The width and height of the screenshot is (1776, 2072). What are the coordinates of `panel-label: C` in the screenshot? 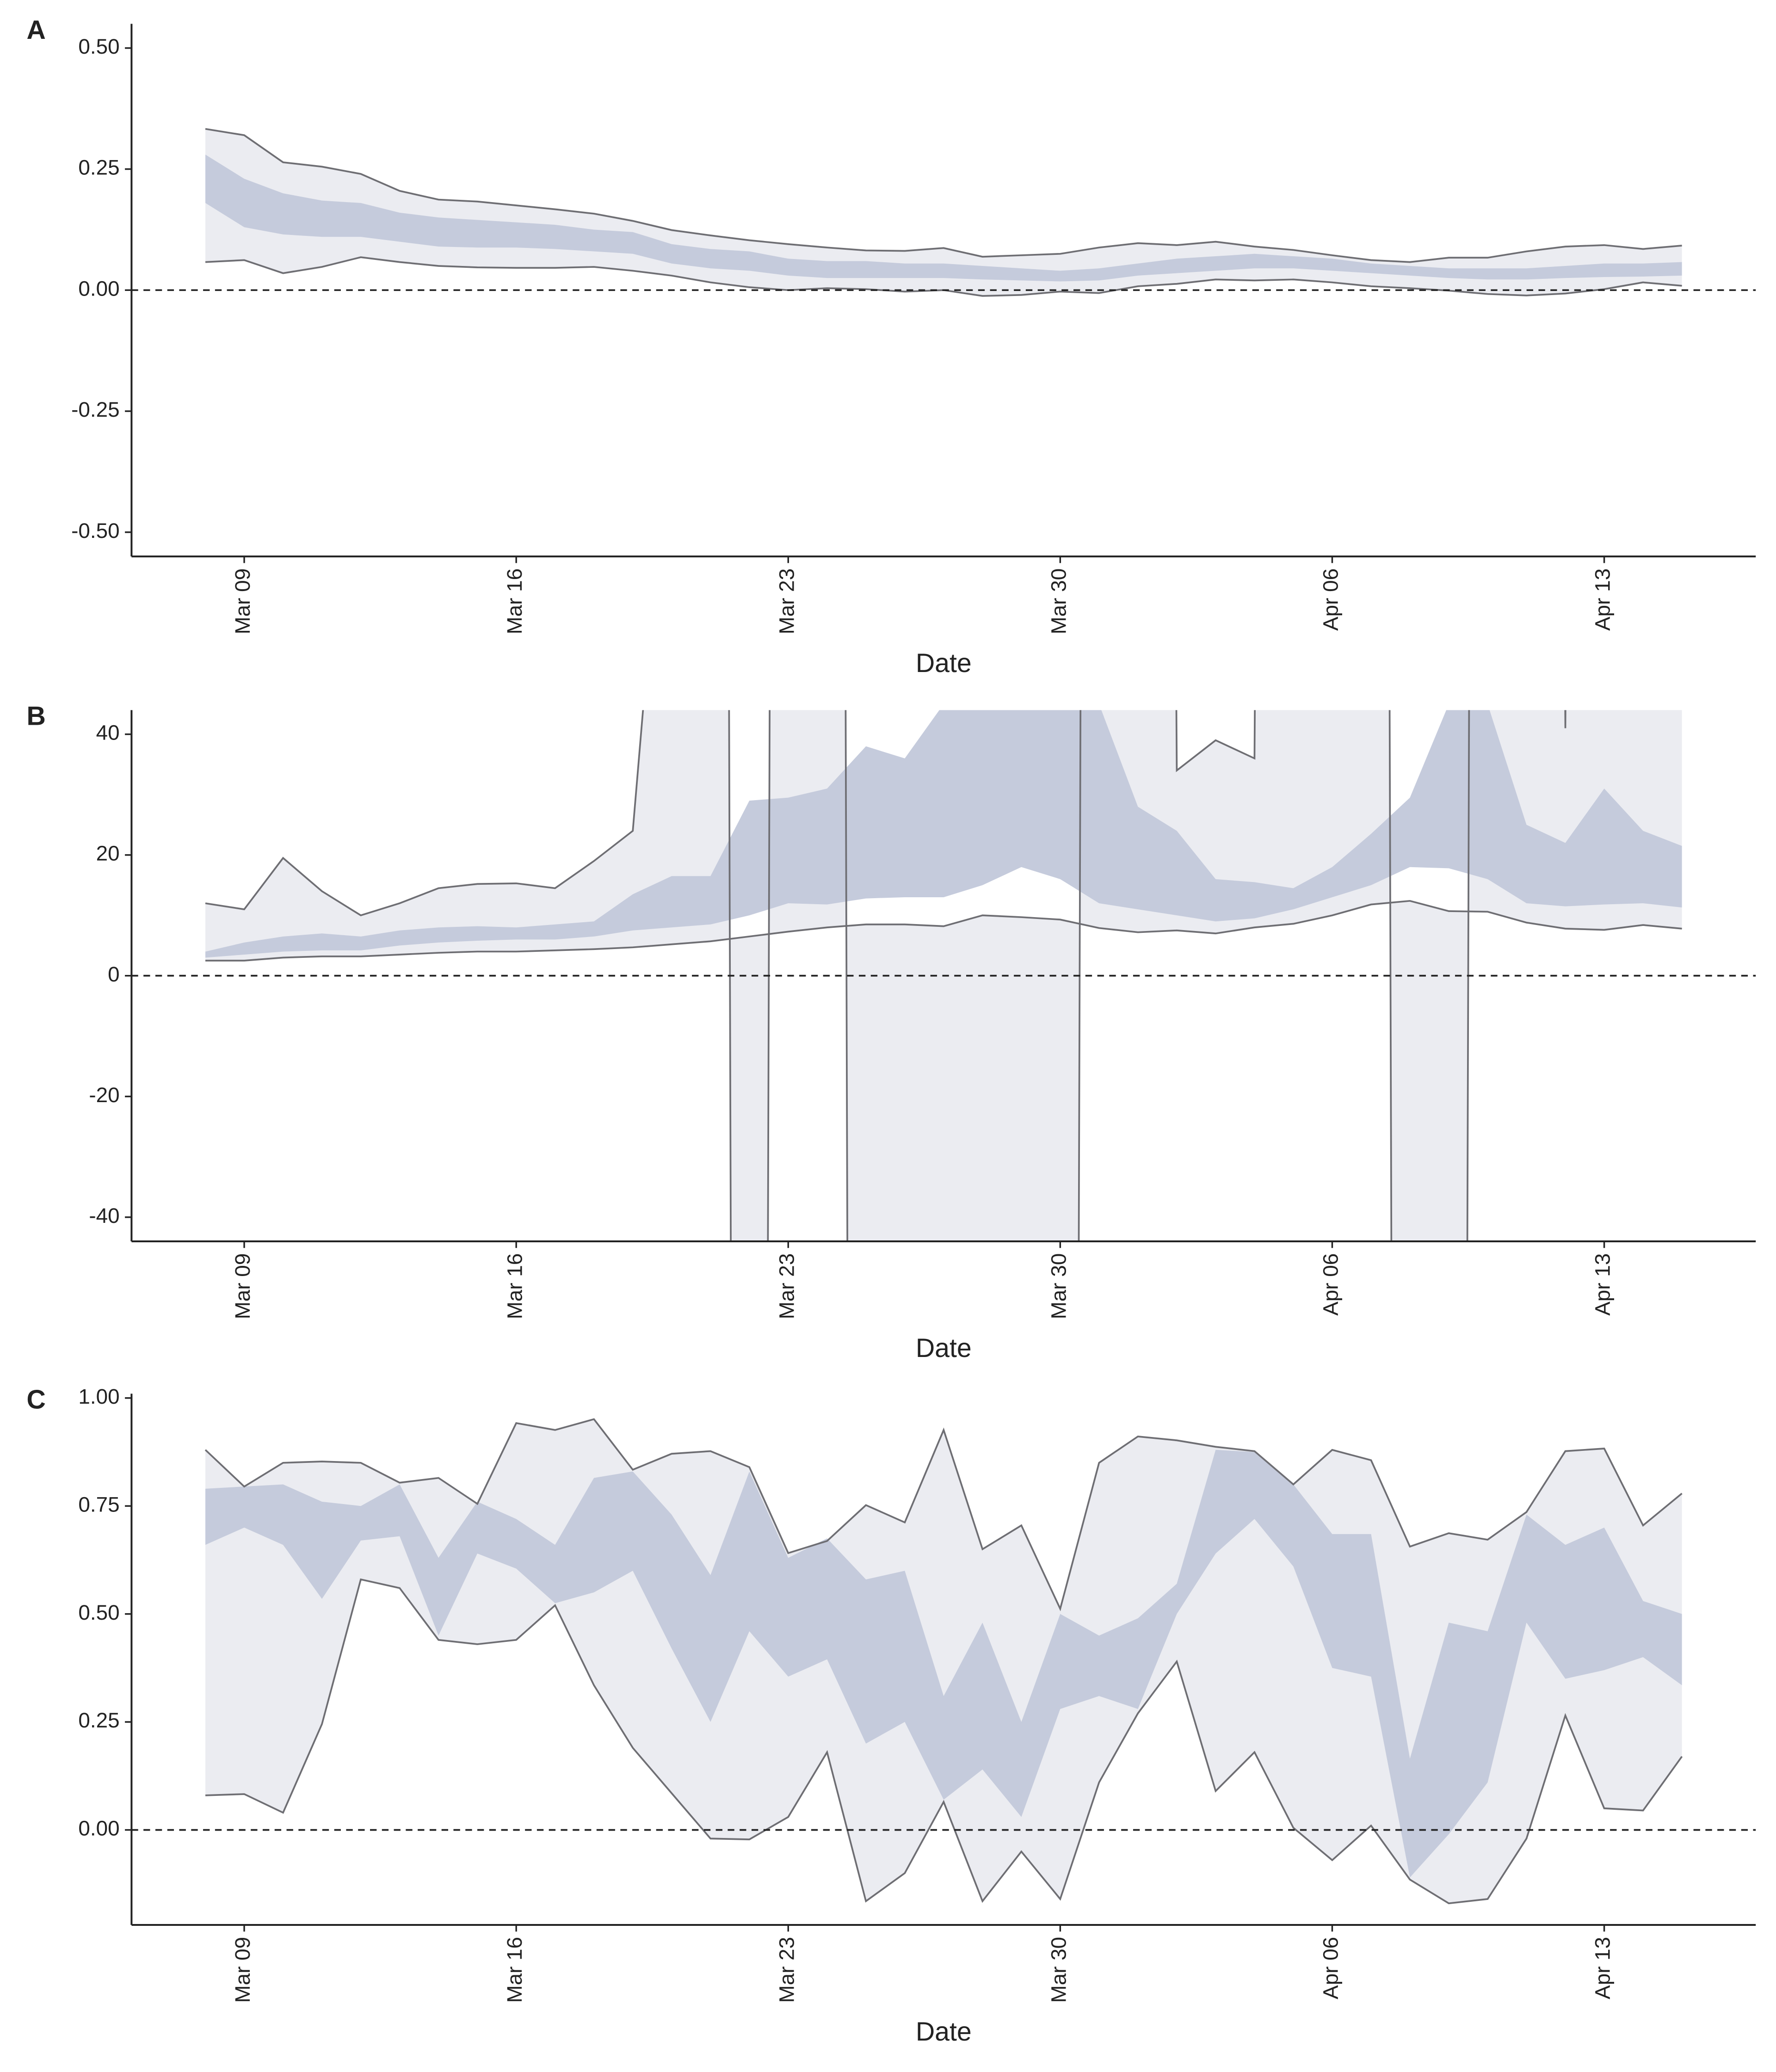 It's located at (35, 1400).